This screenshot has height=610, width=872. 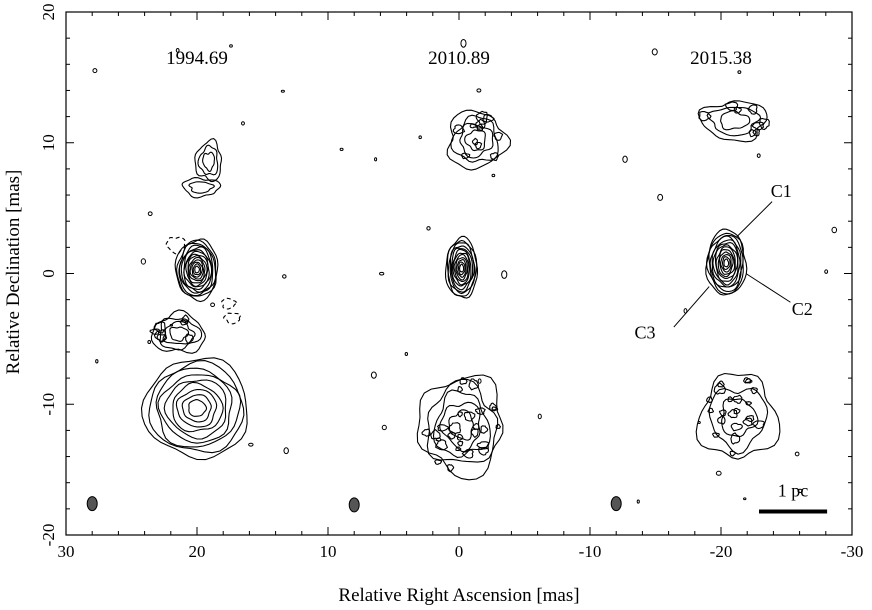 What do you see at coordinates (13, 272) in the screenshot?
I see `y-axis-label: Relative Declination [mas]` at bounding box center [13, 272].